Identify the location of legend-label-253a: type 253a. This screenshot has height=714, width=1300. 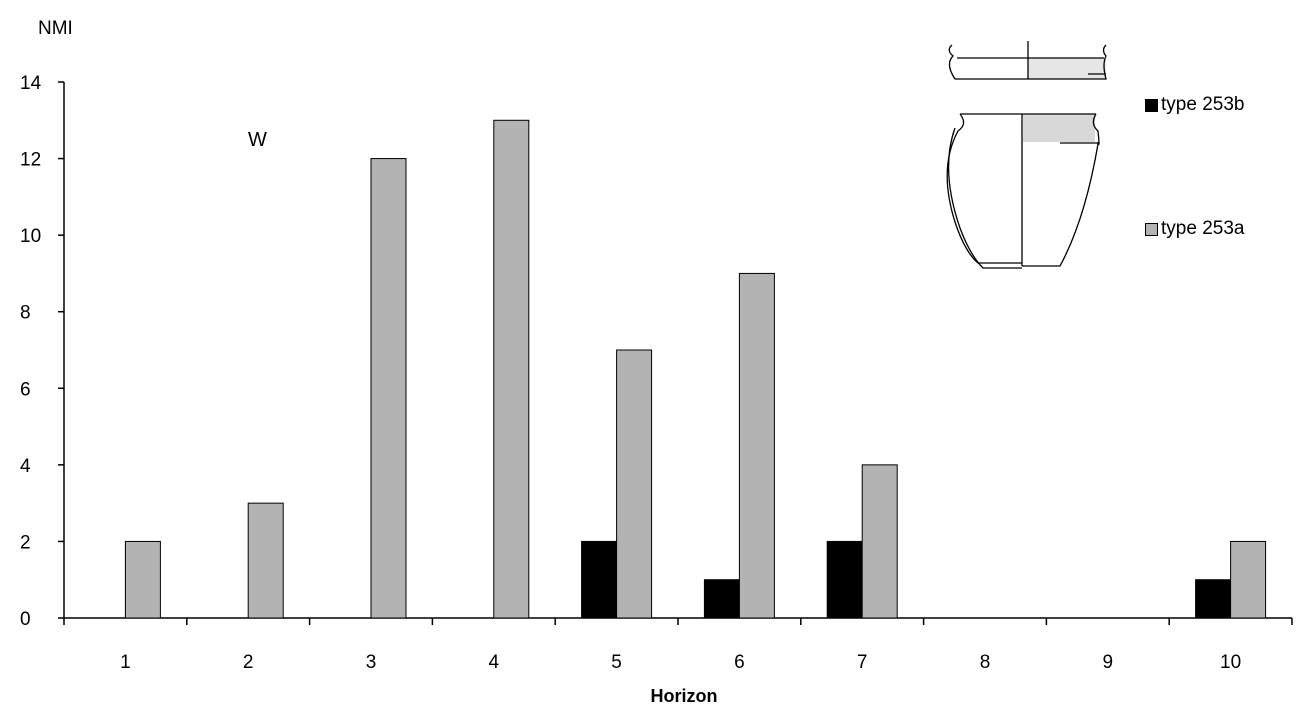
(1203, 228).